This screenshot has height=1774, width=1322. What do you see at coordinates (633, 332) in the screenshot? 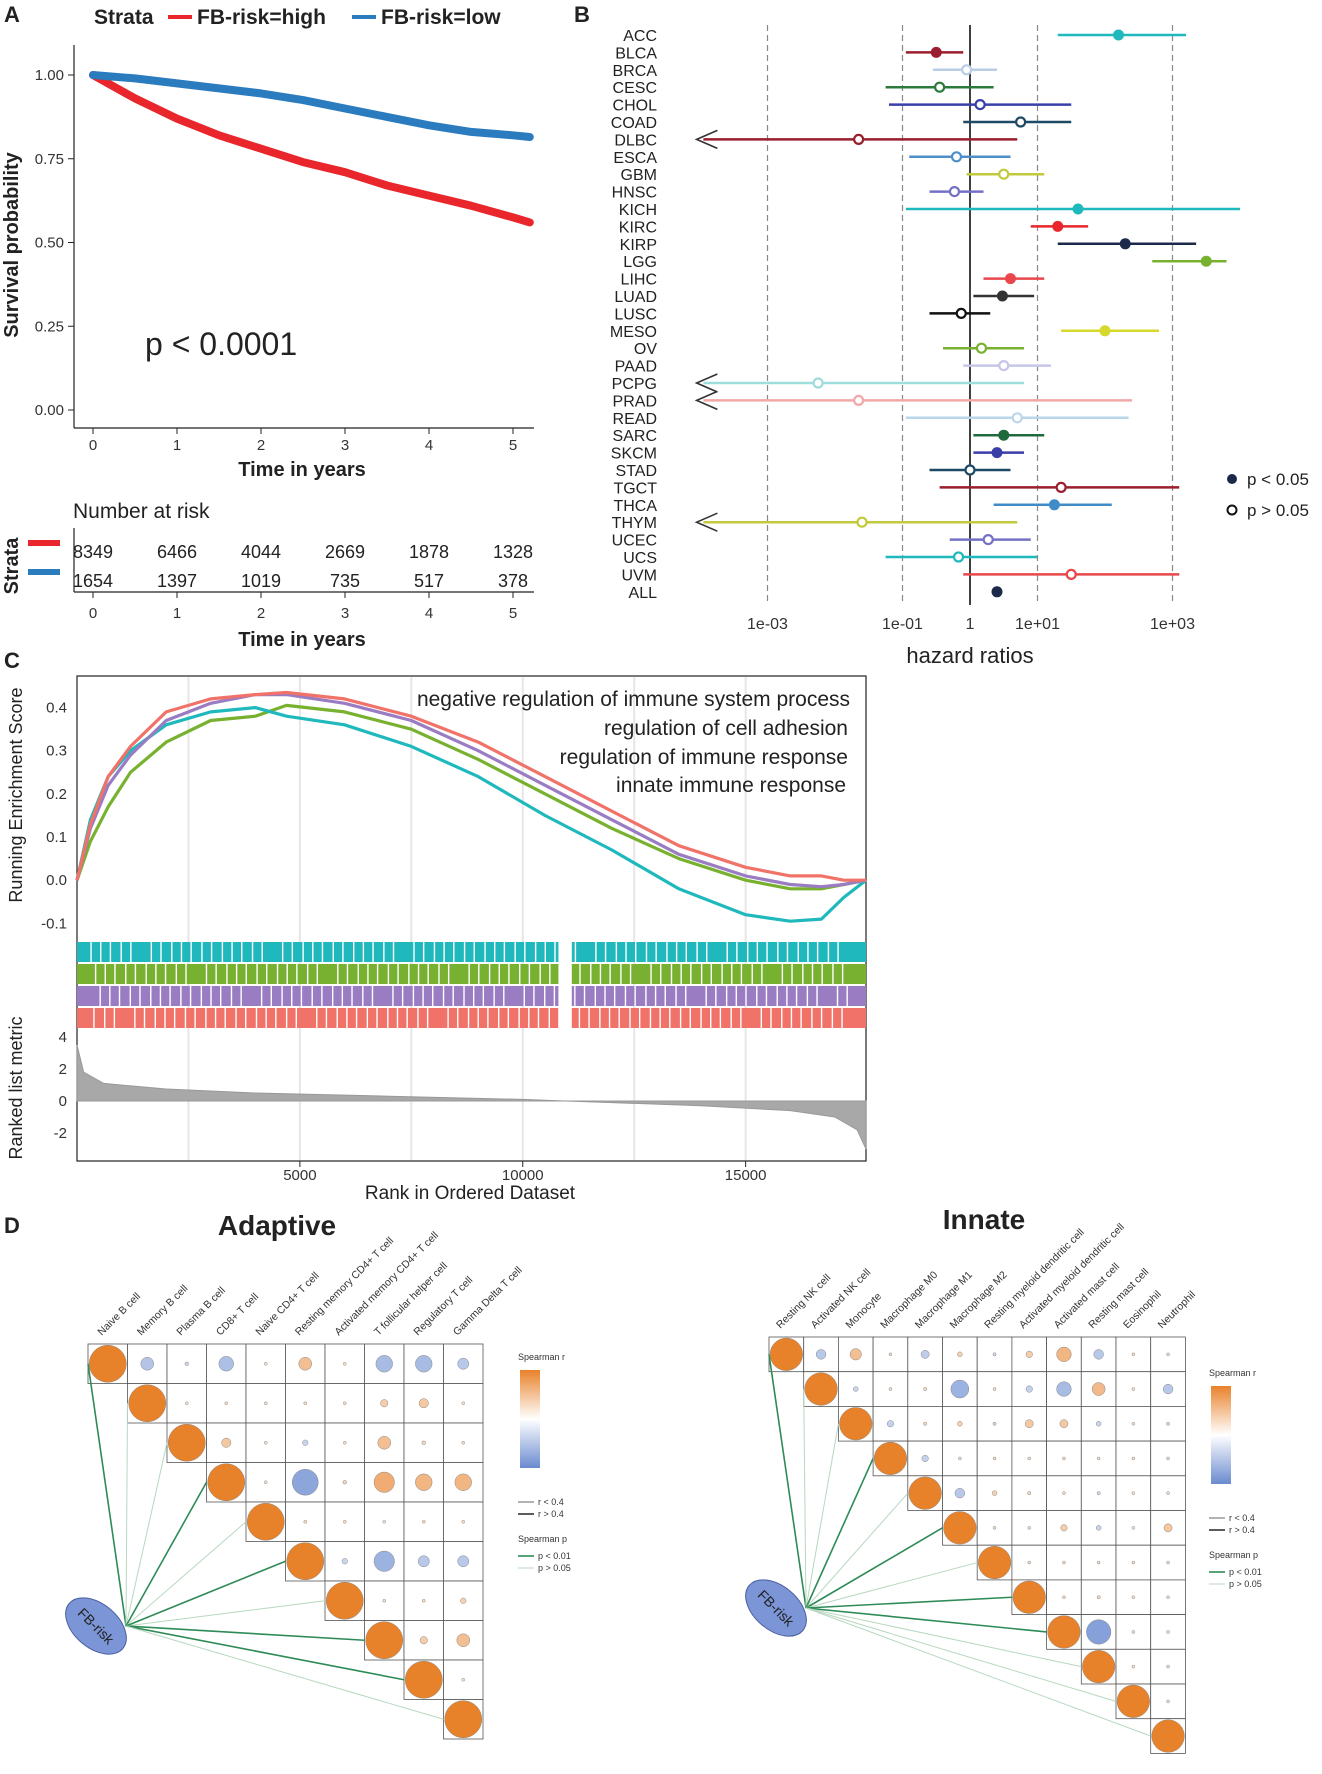
I see `forest-cancer-label: MESO` at bounding box center [633, 332].